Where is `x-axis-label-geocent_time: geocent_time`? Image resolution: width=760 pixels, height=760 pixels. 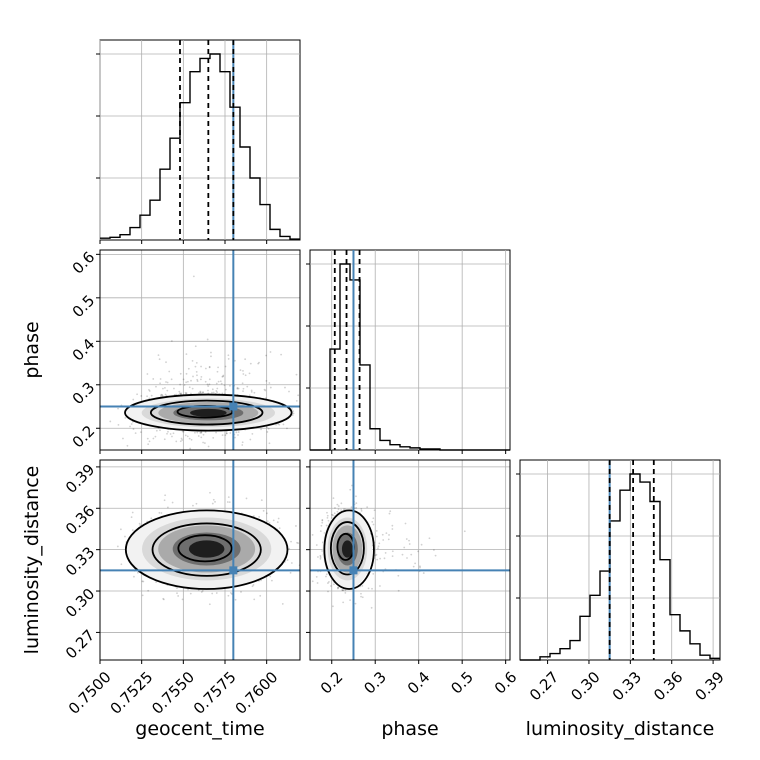
x-axis-label-geocent_time: geocent_time is located at coordinates (199, 729).